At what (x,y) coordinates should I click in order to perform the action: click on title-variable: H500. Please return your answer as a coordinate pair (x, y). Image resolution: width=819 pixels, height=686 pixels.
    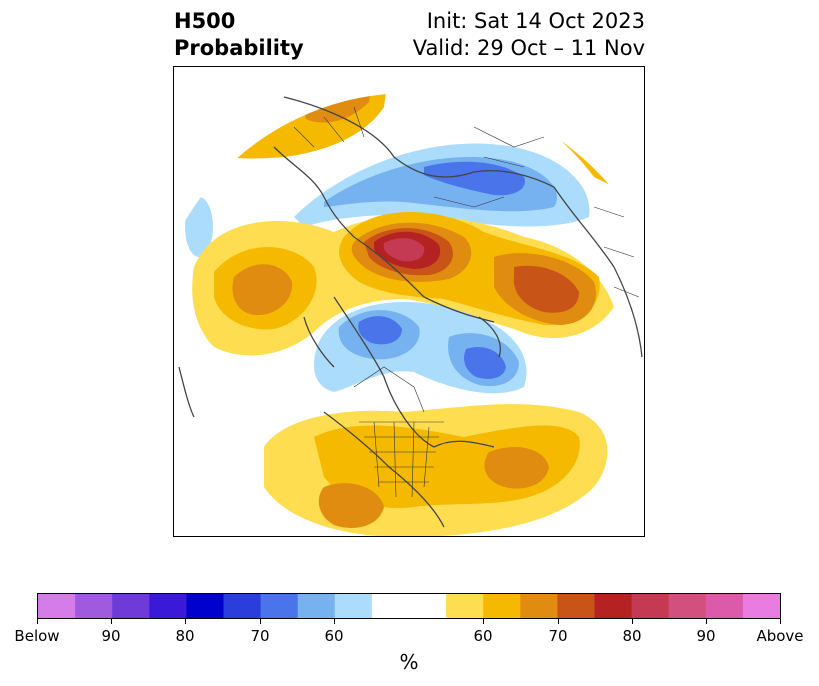
    Looking at the image, I should click on (205, 21).